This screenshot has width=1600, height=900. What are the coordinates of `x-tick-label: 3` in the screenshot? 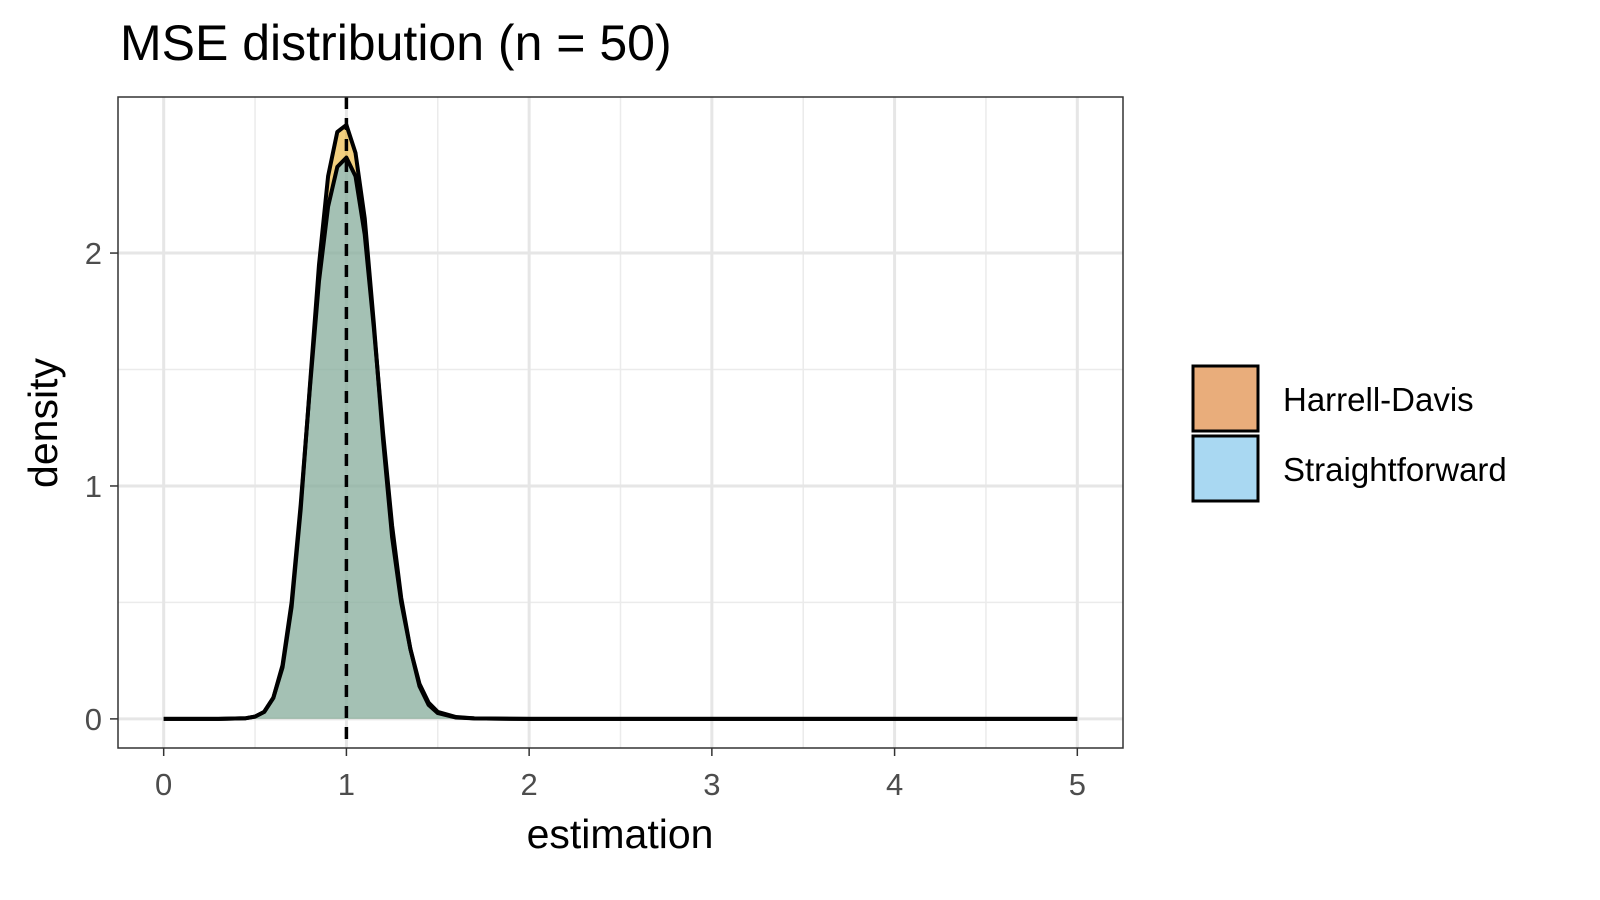 It's located at (711, 784).